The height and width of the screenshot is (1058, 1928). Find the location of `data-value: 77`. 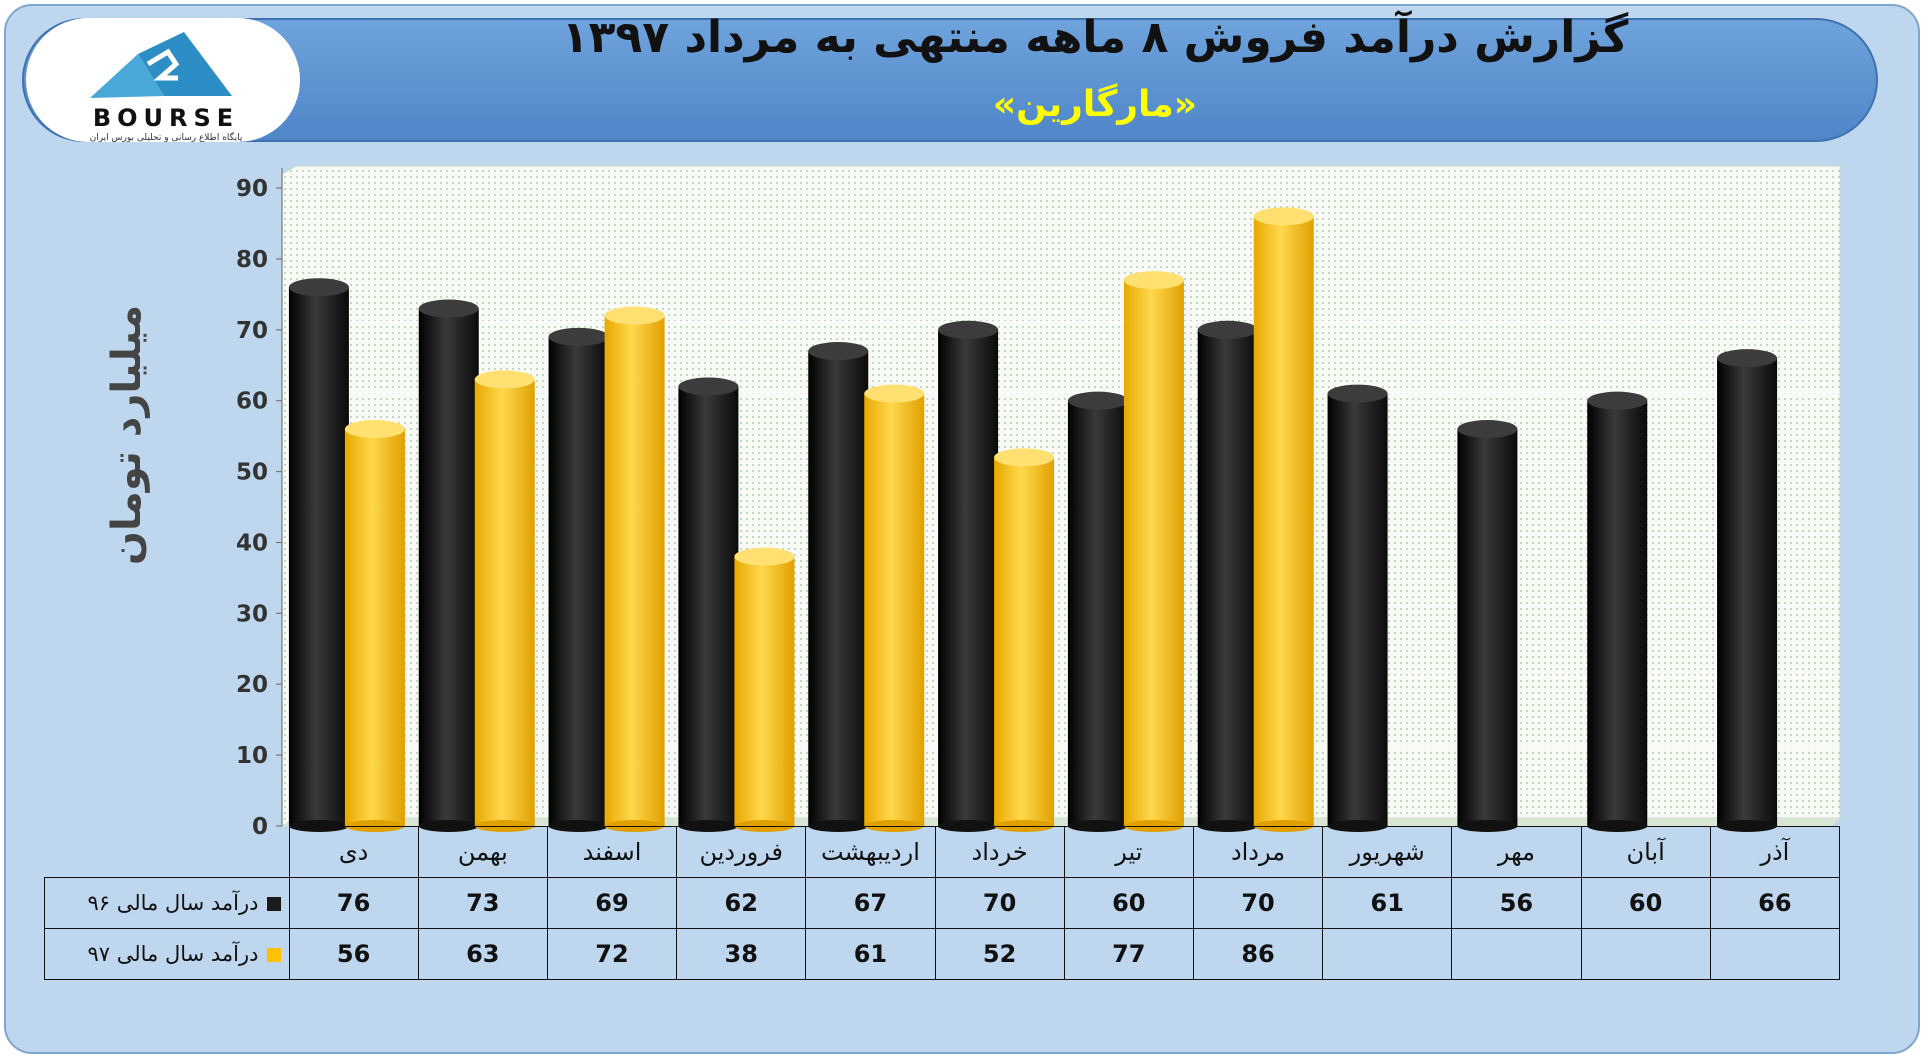

data-value: 77 is located at coordinates (1128, 954).